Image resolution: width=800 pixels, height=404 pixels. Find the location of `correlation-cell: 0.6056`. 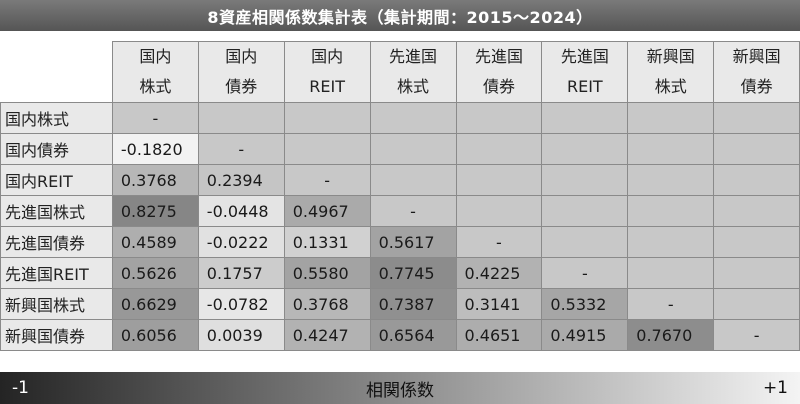

correlation-cell: 0.6056 is located at coordinates (155, 335).